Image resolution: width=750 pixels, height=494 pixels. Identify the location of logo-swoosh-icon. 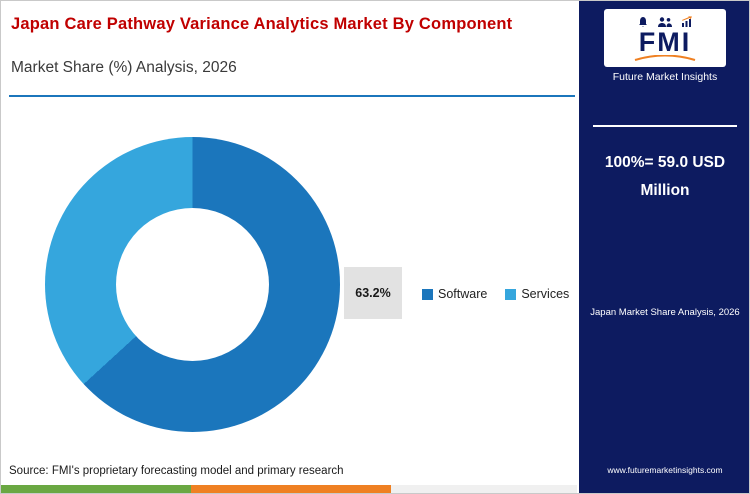
(665, 57).